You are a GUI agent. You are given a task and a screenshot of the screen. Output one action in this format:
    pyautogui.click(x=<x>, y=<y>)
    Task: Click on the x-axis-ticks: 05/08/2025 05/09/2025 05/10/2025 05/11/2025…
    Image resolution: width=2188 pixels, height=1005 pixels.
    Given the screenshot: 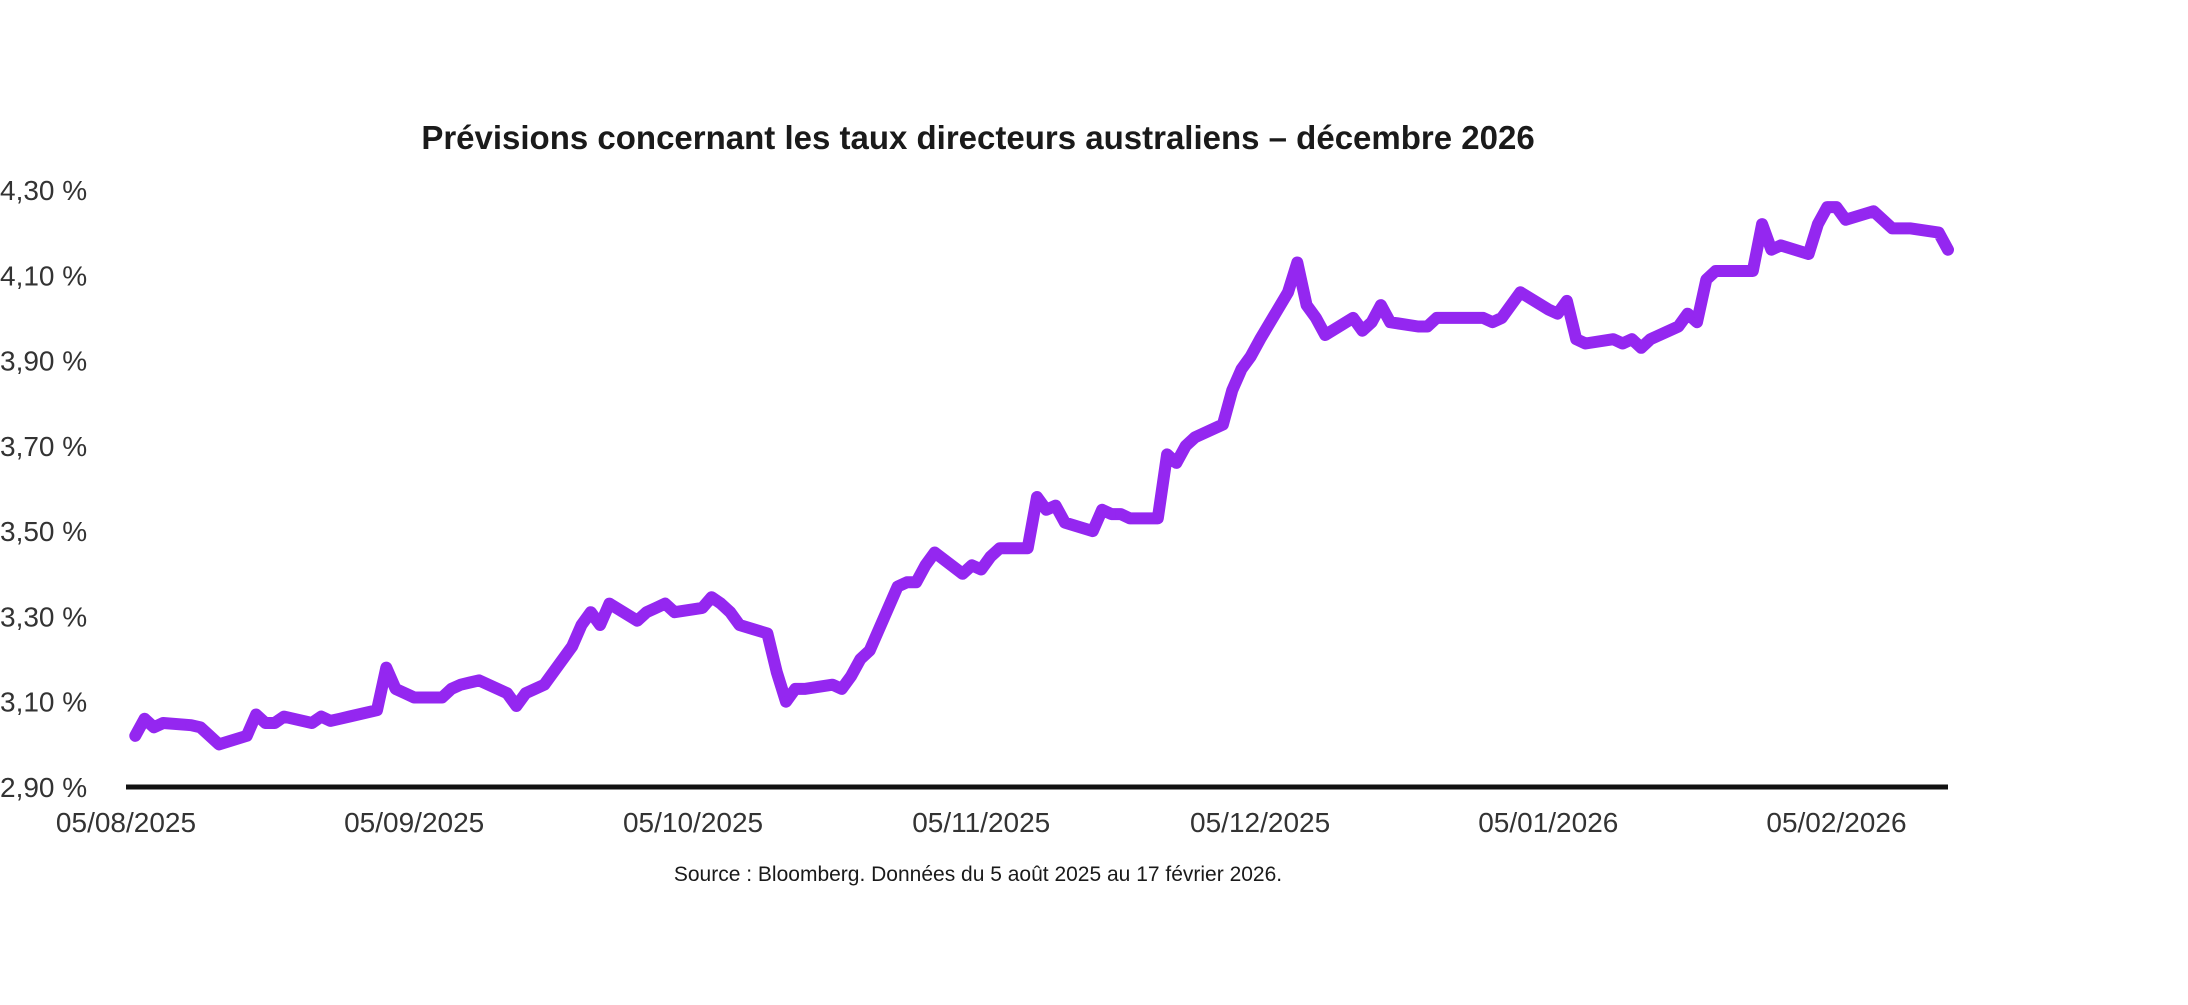 What is the action you would take?
    pyautogui.click(x=981, y=822)
    